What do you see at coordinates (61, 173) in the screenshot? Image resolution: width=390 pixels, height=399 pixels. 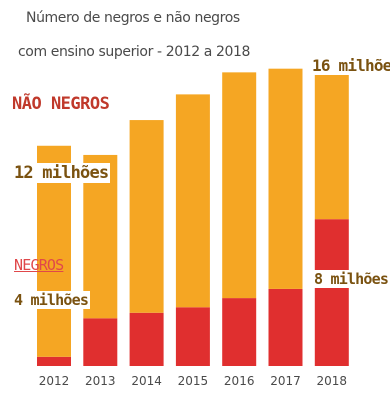 I see `value-label-left-top: 12 milhões` at bounding box center [61, 173].